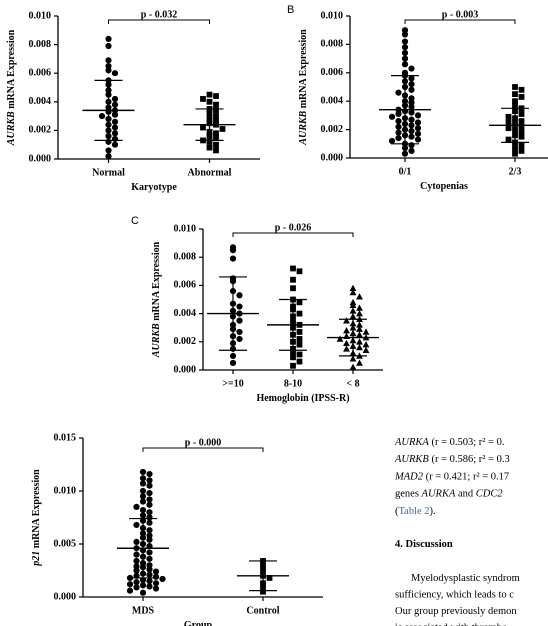 This screenshot has width=548, height=626. Describe the element at coordinates (135, 221) in the screenshot. I see `panel-label: C` at that location.